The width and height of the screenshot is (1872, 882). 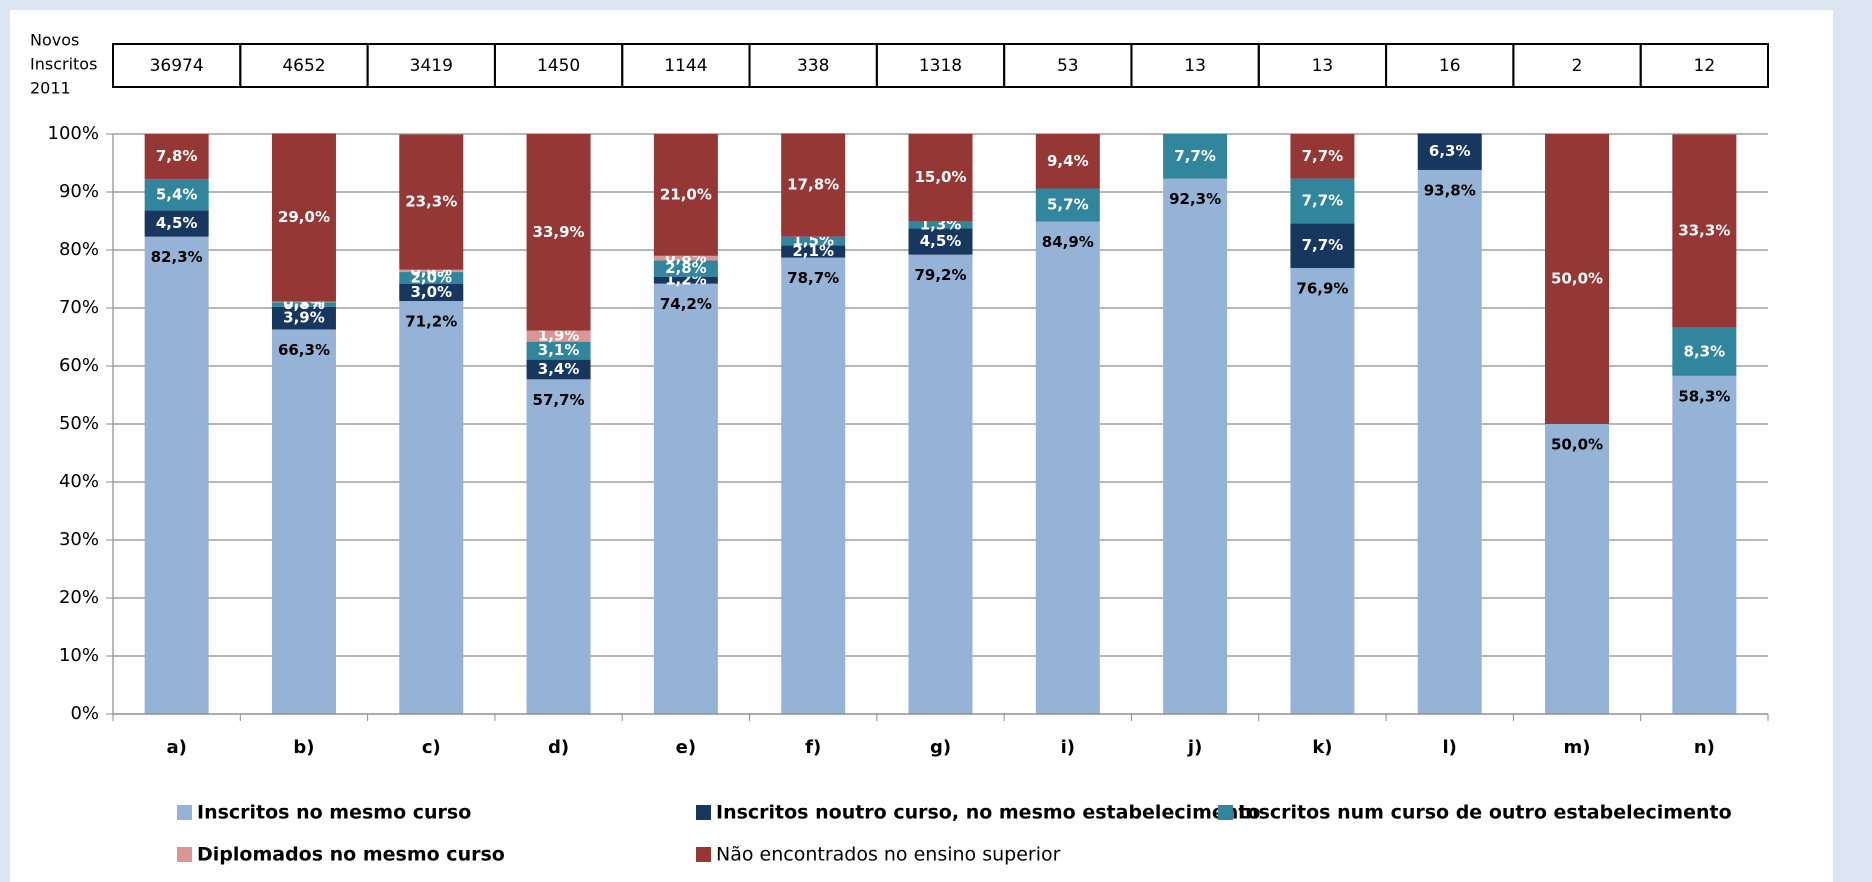 I want to click on y-tick-label: 80%, so click(x=79, y=249).